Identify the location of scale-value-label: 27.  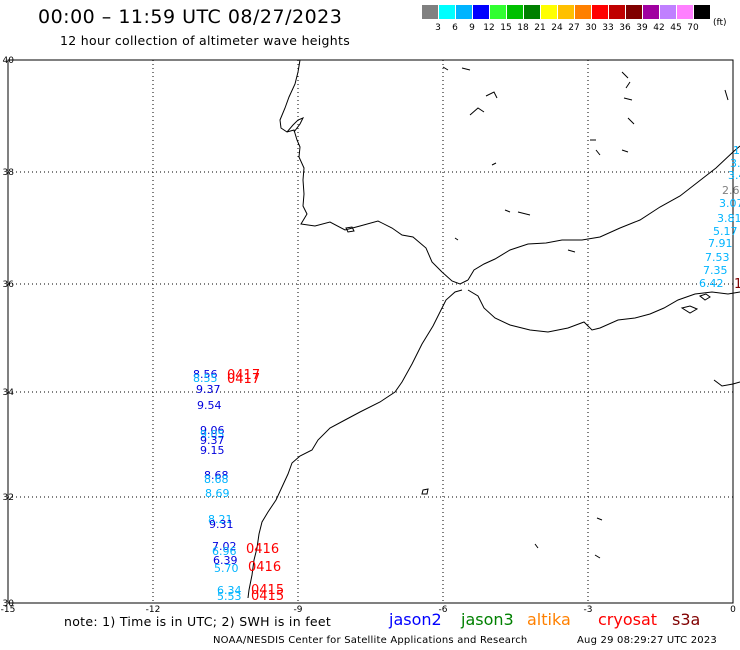
(574, 28).